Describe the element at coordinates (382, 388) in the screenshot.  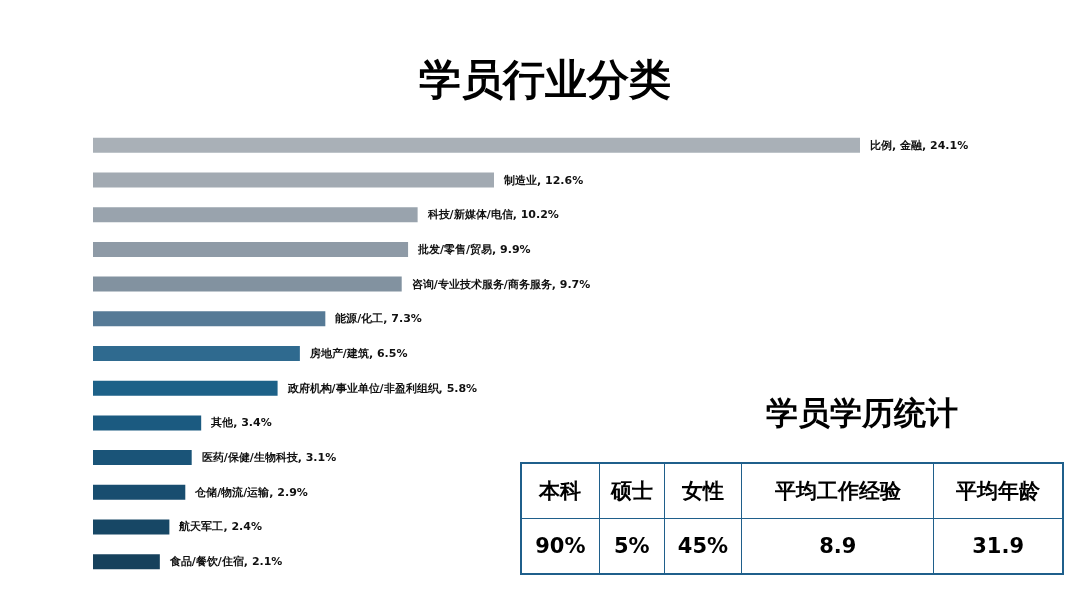
I see `data-label: 政府机构/事业单位/非盈利组织, 5.8%` at that location.